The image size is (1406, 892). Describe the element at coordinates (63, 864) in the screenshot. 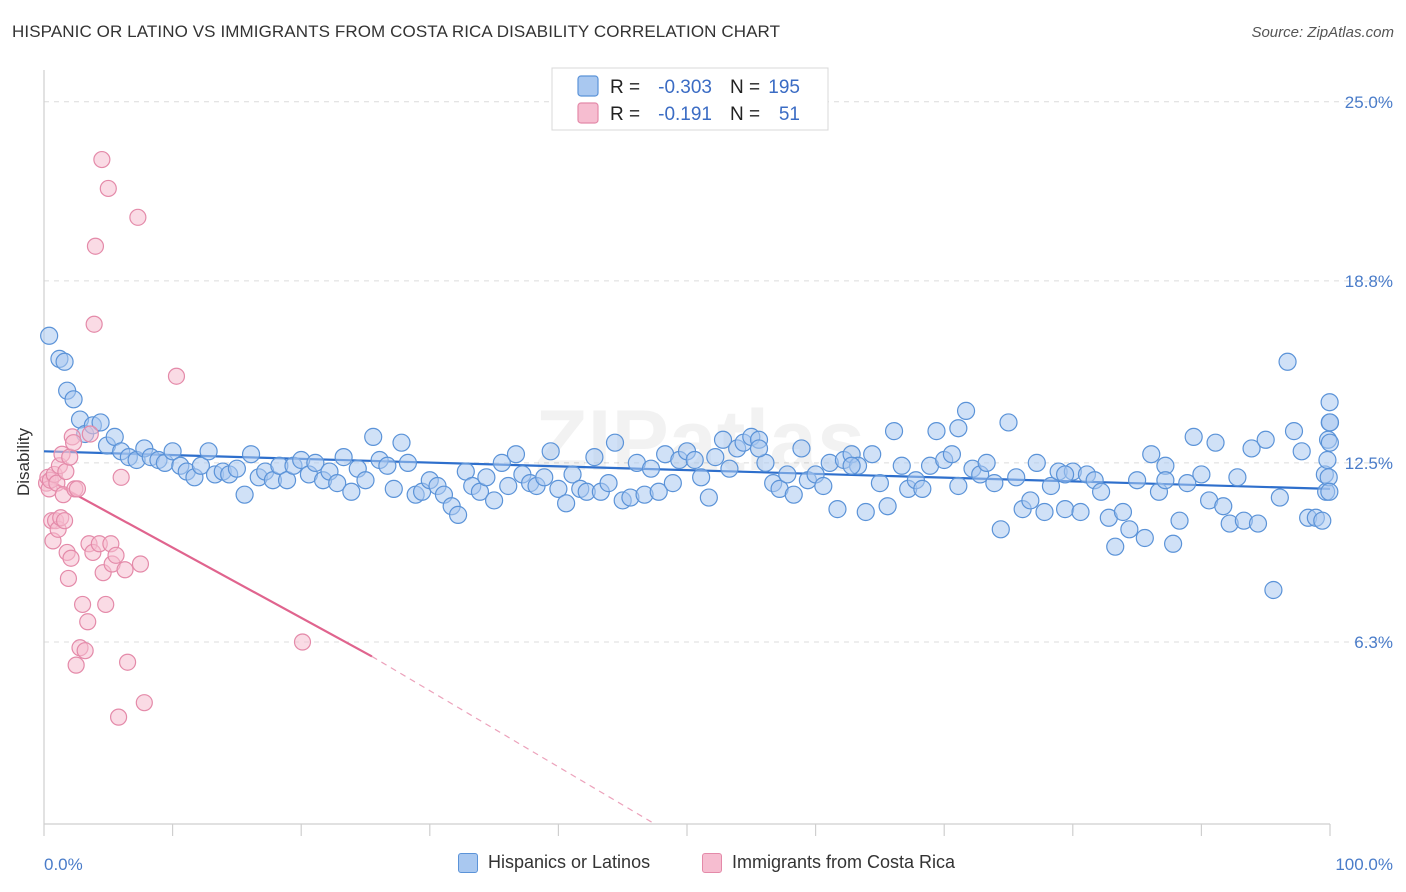

I see `x-tick-label: 0.0%` at that location.